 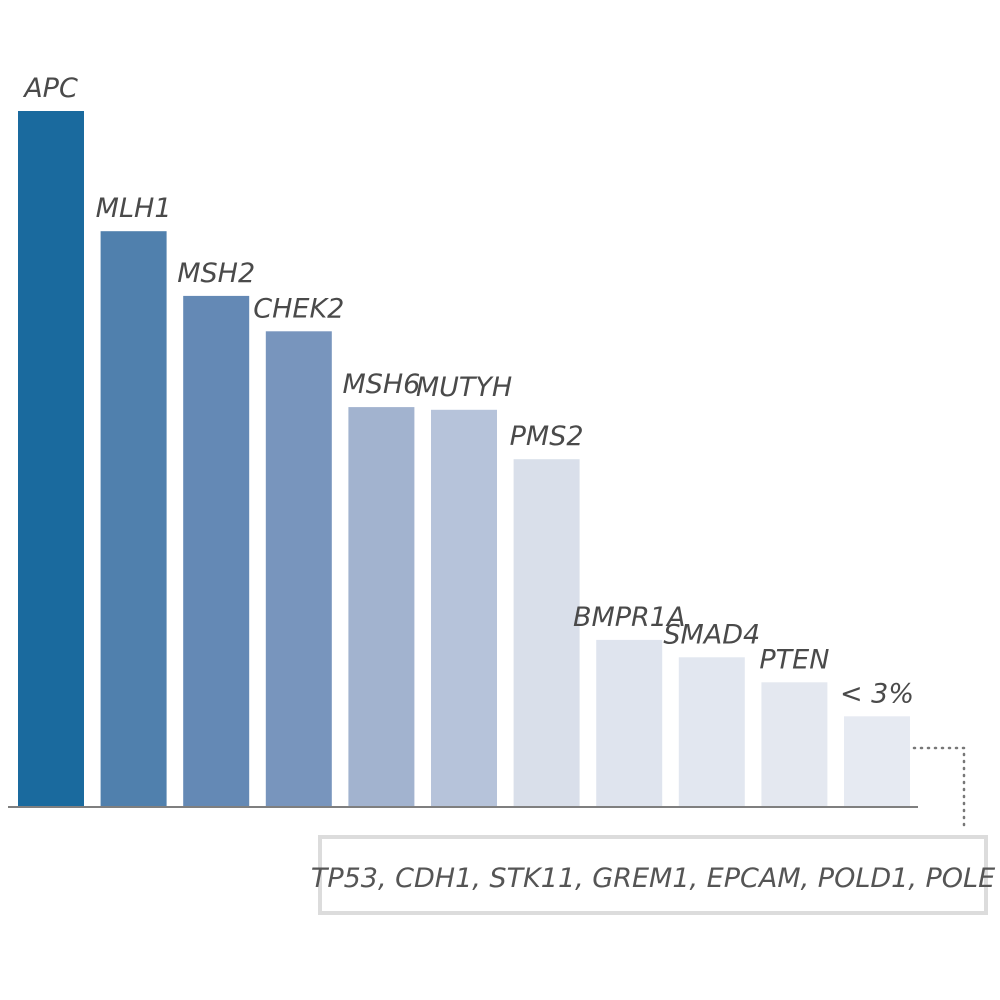 What do you see at coordinates (794, 744) in the screenshot?
I see `bar-pten` at bounding box center [794, 744].